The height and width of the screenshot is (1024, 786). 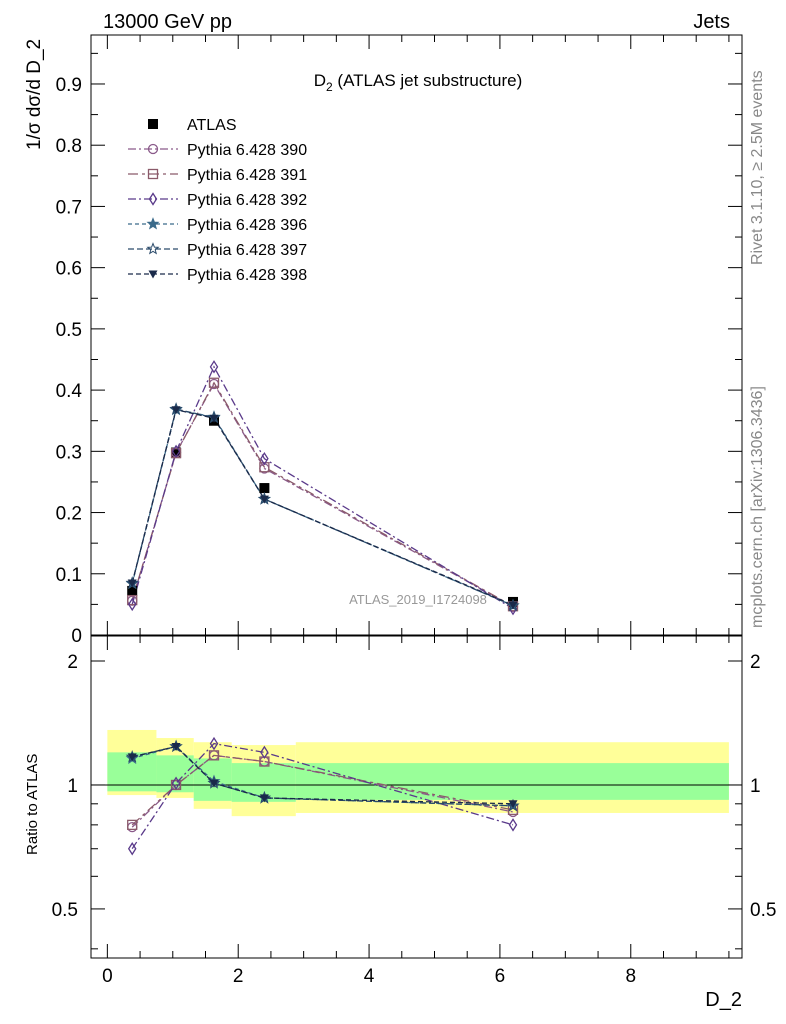 I want to click on series-pythia-6.428-396, so click(x=322, y=507).